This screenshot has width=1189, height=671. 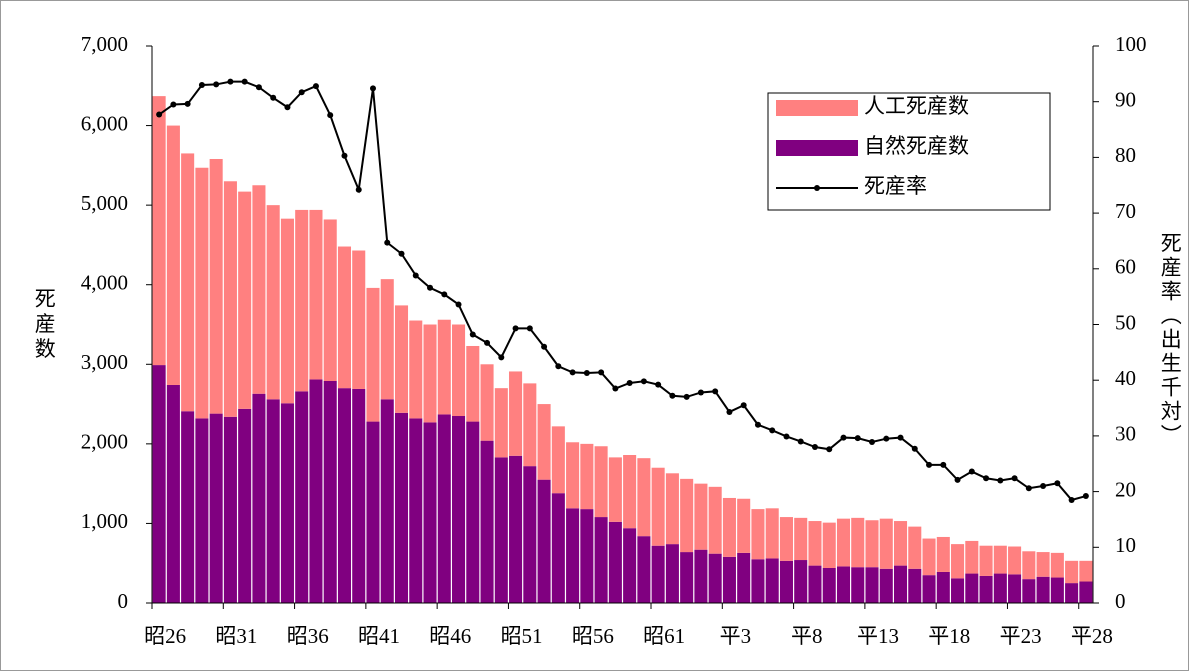 What do you see at coordinates (104, 123) in the screenshot?
I see `y-tick-label: 6,000` at bounding box center [104, 123].